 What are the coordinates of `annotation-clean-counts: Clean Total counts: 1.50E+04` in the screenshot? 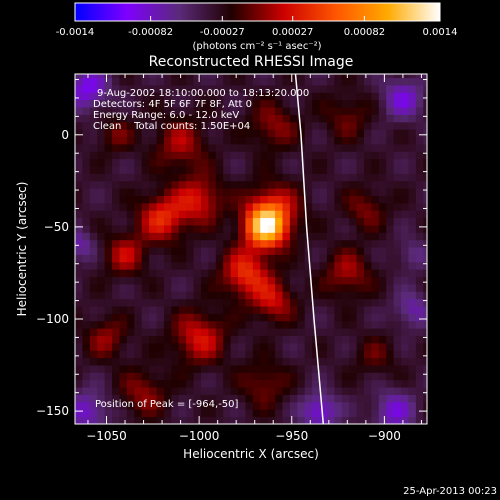 It's located at (171, 126).